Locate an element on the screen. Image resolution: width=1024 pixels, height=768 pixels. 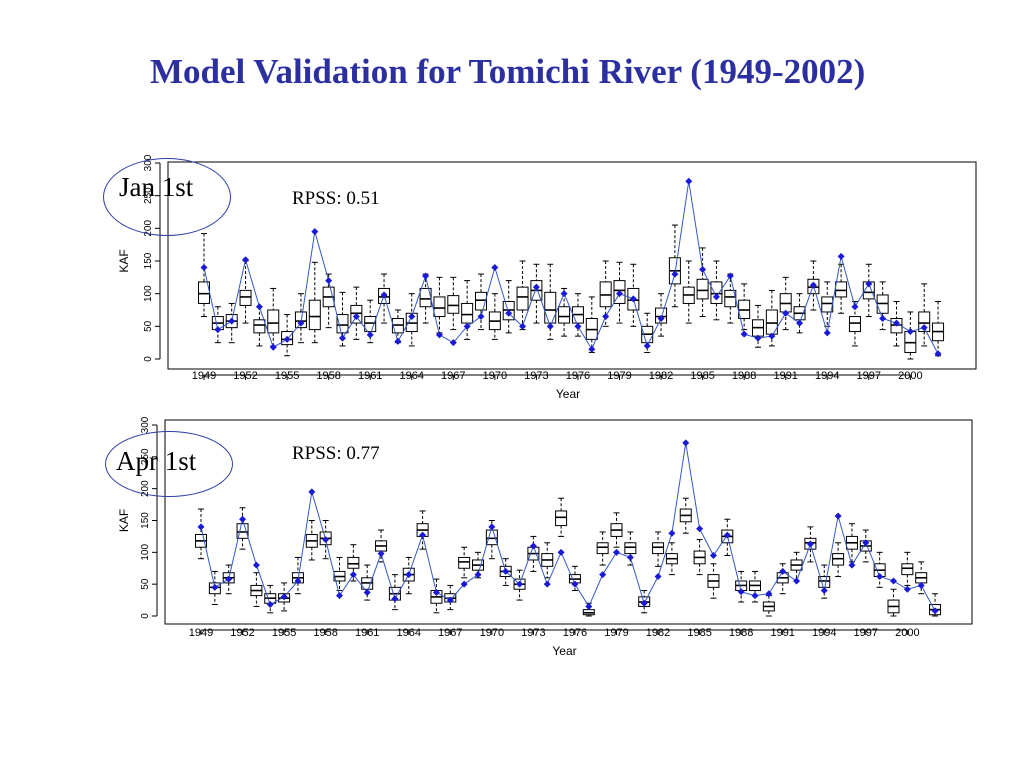
y-axis-label: KAF is located at coordinates (124, 520).